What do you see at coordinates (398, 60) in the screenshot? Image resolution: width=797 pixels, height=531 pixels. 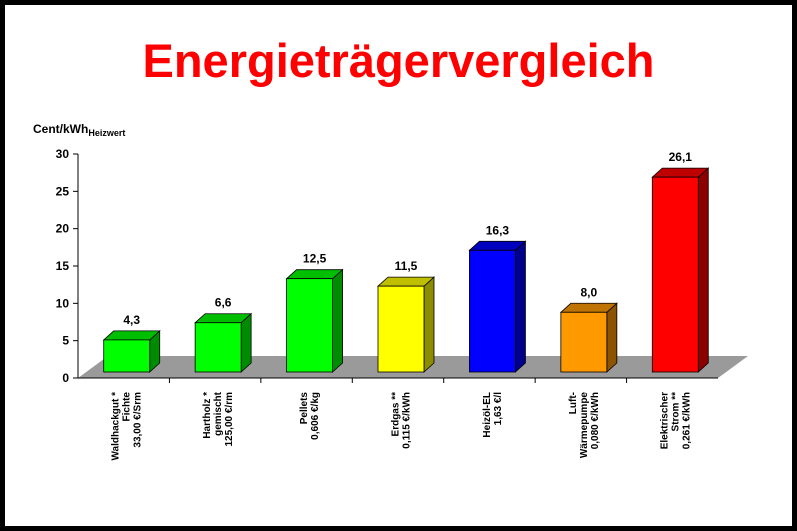 I see `chart-title: Energieträgervergleich` at bounding box center [398, 60].